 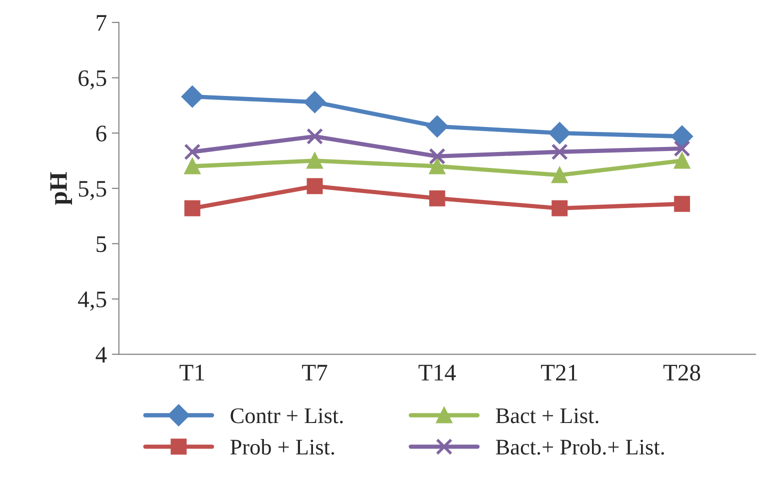 What do you see at coordinates (101, 354) in the screenshot?
I see `y-tick-label: 4` at bounding box center [101, 354].